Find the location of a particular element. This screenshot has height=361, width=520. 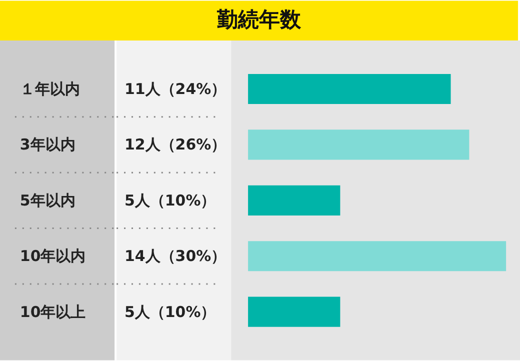

y-tick-label: 3年以内 is located at coordinates (48, 145).